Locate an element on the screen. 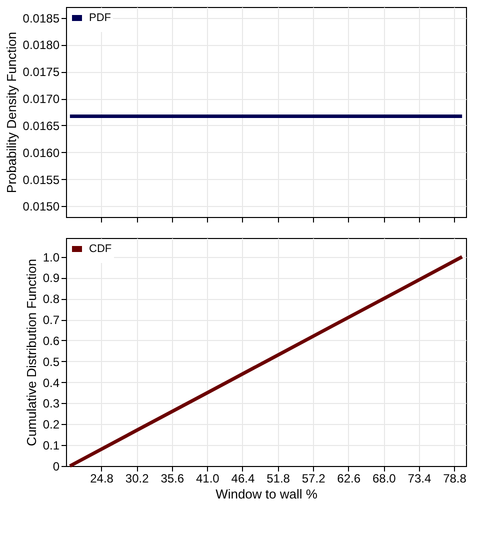 The height and width of the screenshot is (534, 483). y-tick-label: 0.0160 is located at coordinates (41, 153).